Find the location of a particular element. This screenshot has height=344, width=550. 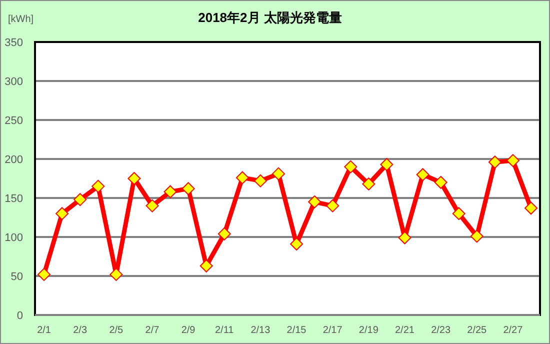

x-tick-label: 2/23 is located at coordinates (441, 330).